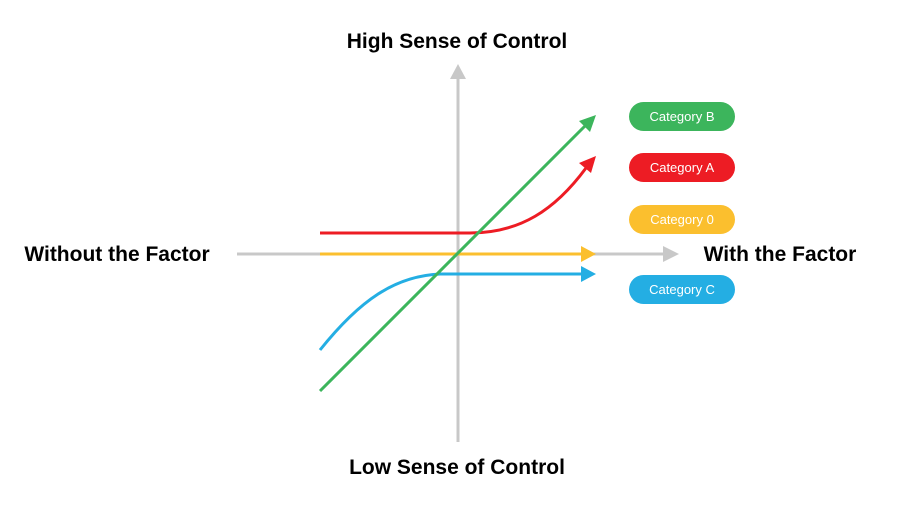  I want to click on category-a-arrowhead, so click(587, 164).